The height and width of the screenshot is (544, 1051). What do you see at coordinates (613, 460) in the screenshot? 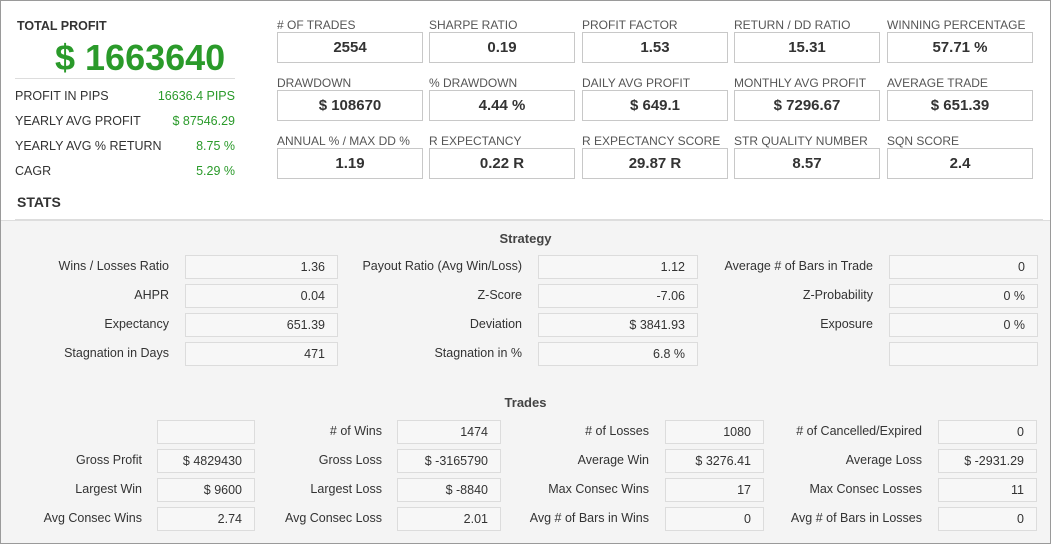
I see `stat-label: Average Win` at bounding box center [613, 460].